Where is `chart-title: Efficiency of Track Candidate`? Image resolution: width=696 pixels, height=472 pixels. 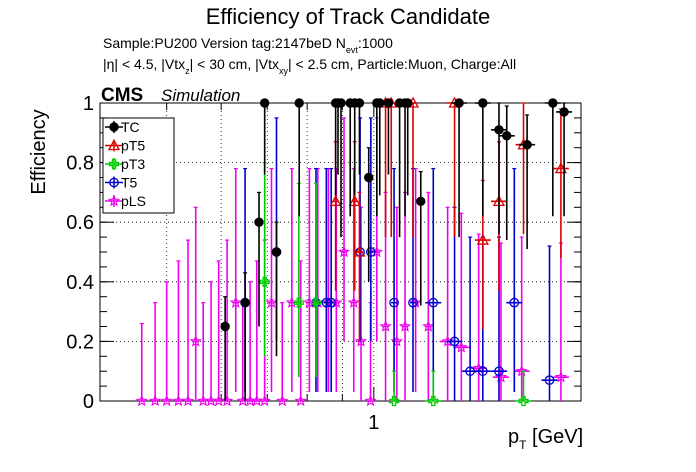 chart-title: Efficiency of Track Candidate is located at coordinates (348, 16).